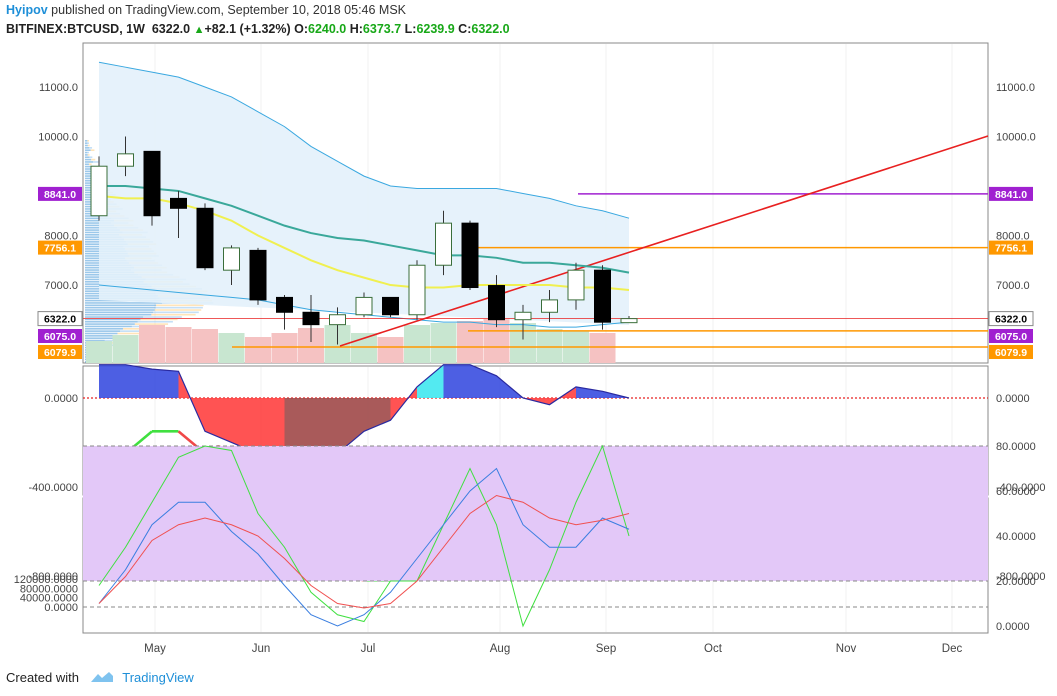  I want to click on symbol-name: BITFINEX:BTCUSD, 1W, so click(75, 29).